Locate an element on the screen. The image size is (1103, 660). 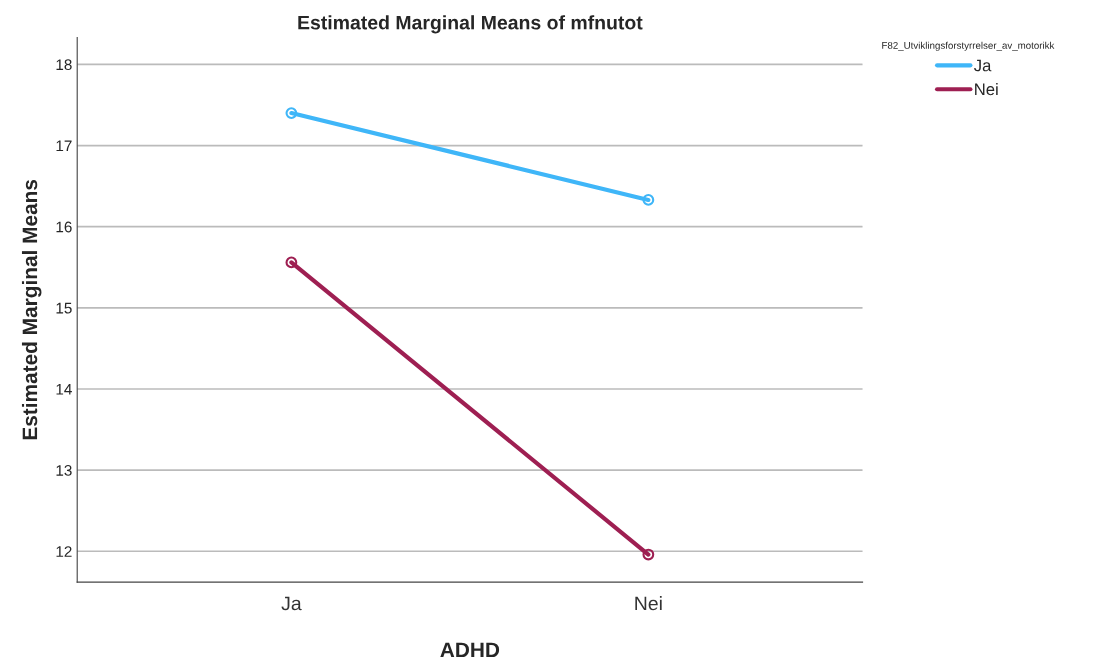
legend-label: Nei is located at coordinates (986, 89).